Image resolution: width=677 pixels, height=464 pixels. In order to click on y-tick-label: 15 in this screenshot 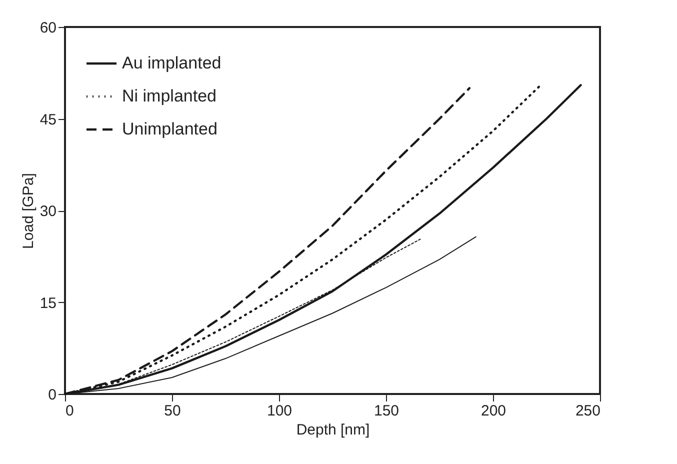, I will do `click(48, 303)`.